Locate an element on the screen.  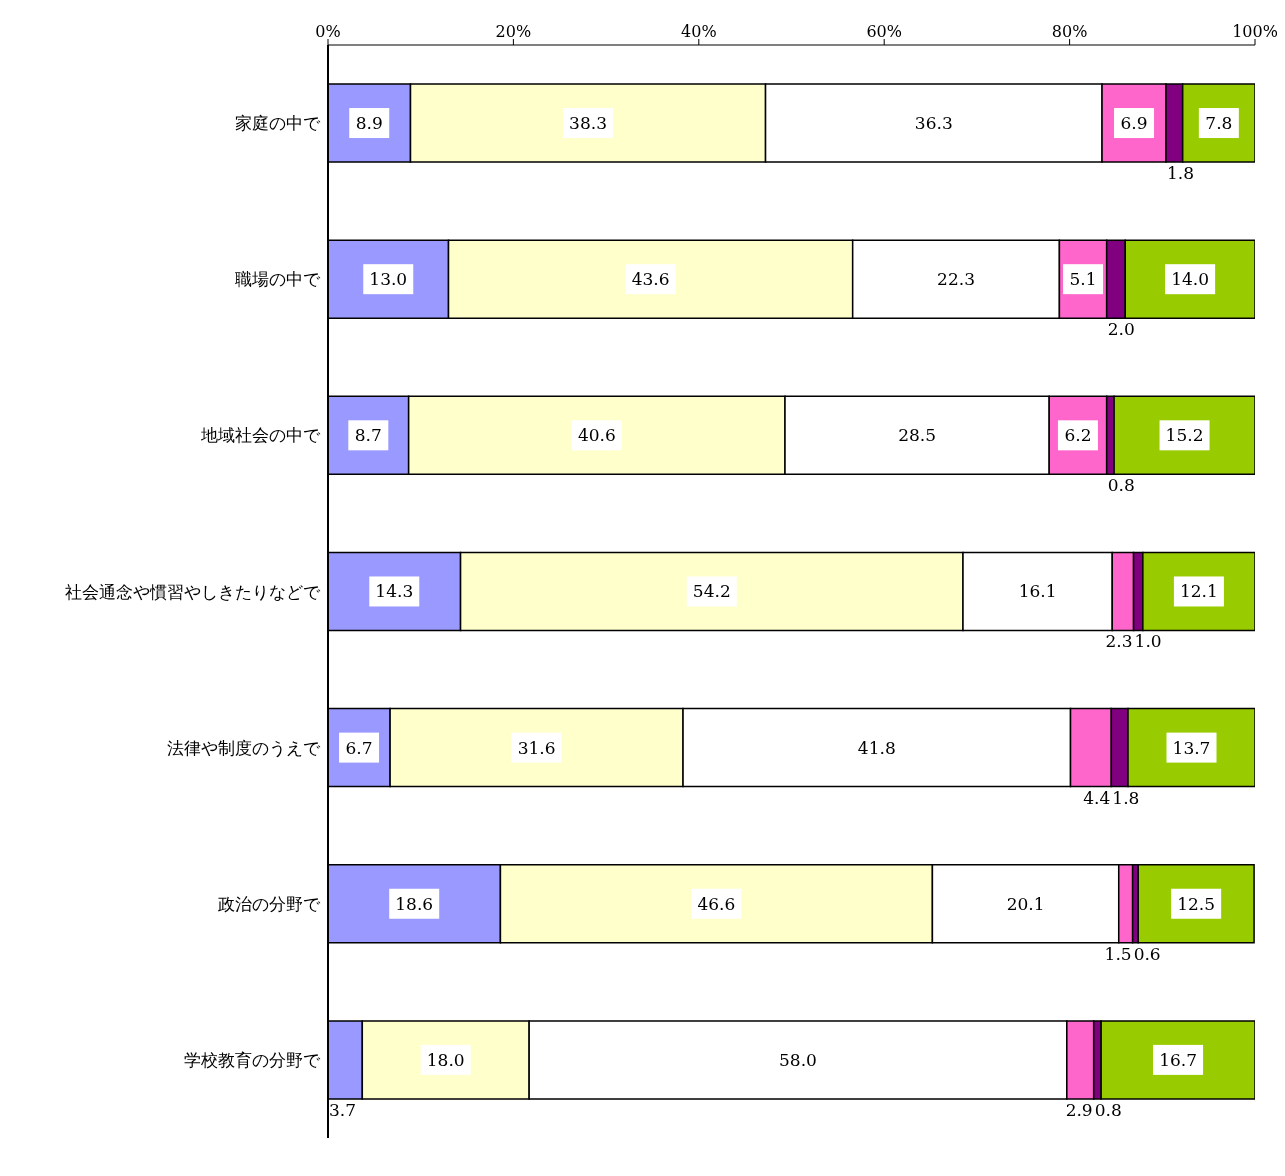
data-label: 2.3 is located at coordinates (1119, 641).